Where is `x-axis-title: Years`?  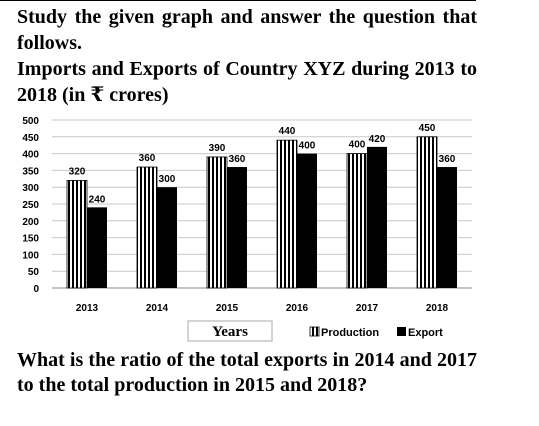 x-axis-title: Years is located at coordinates (230, 332).